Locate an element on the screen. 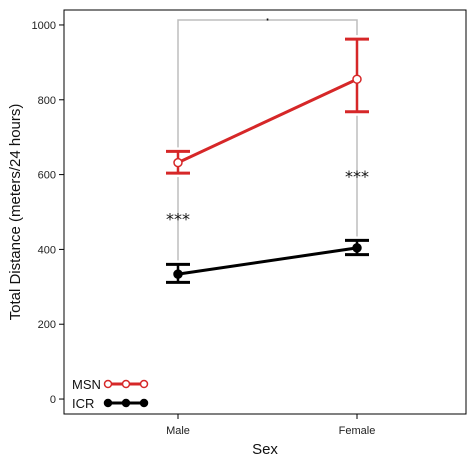 This screenshot has height=460, width=474. data-point-icr-male is located at coordinates (178, 274).